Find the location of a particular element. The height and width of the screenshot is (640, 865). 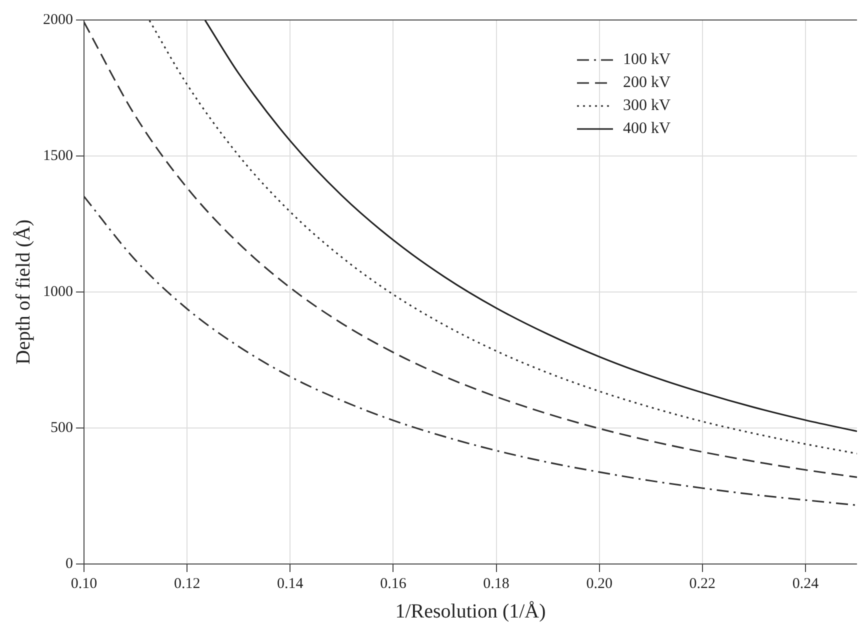

x-tick-label: 0.18 is located at coordinates (496, 584).